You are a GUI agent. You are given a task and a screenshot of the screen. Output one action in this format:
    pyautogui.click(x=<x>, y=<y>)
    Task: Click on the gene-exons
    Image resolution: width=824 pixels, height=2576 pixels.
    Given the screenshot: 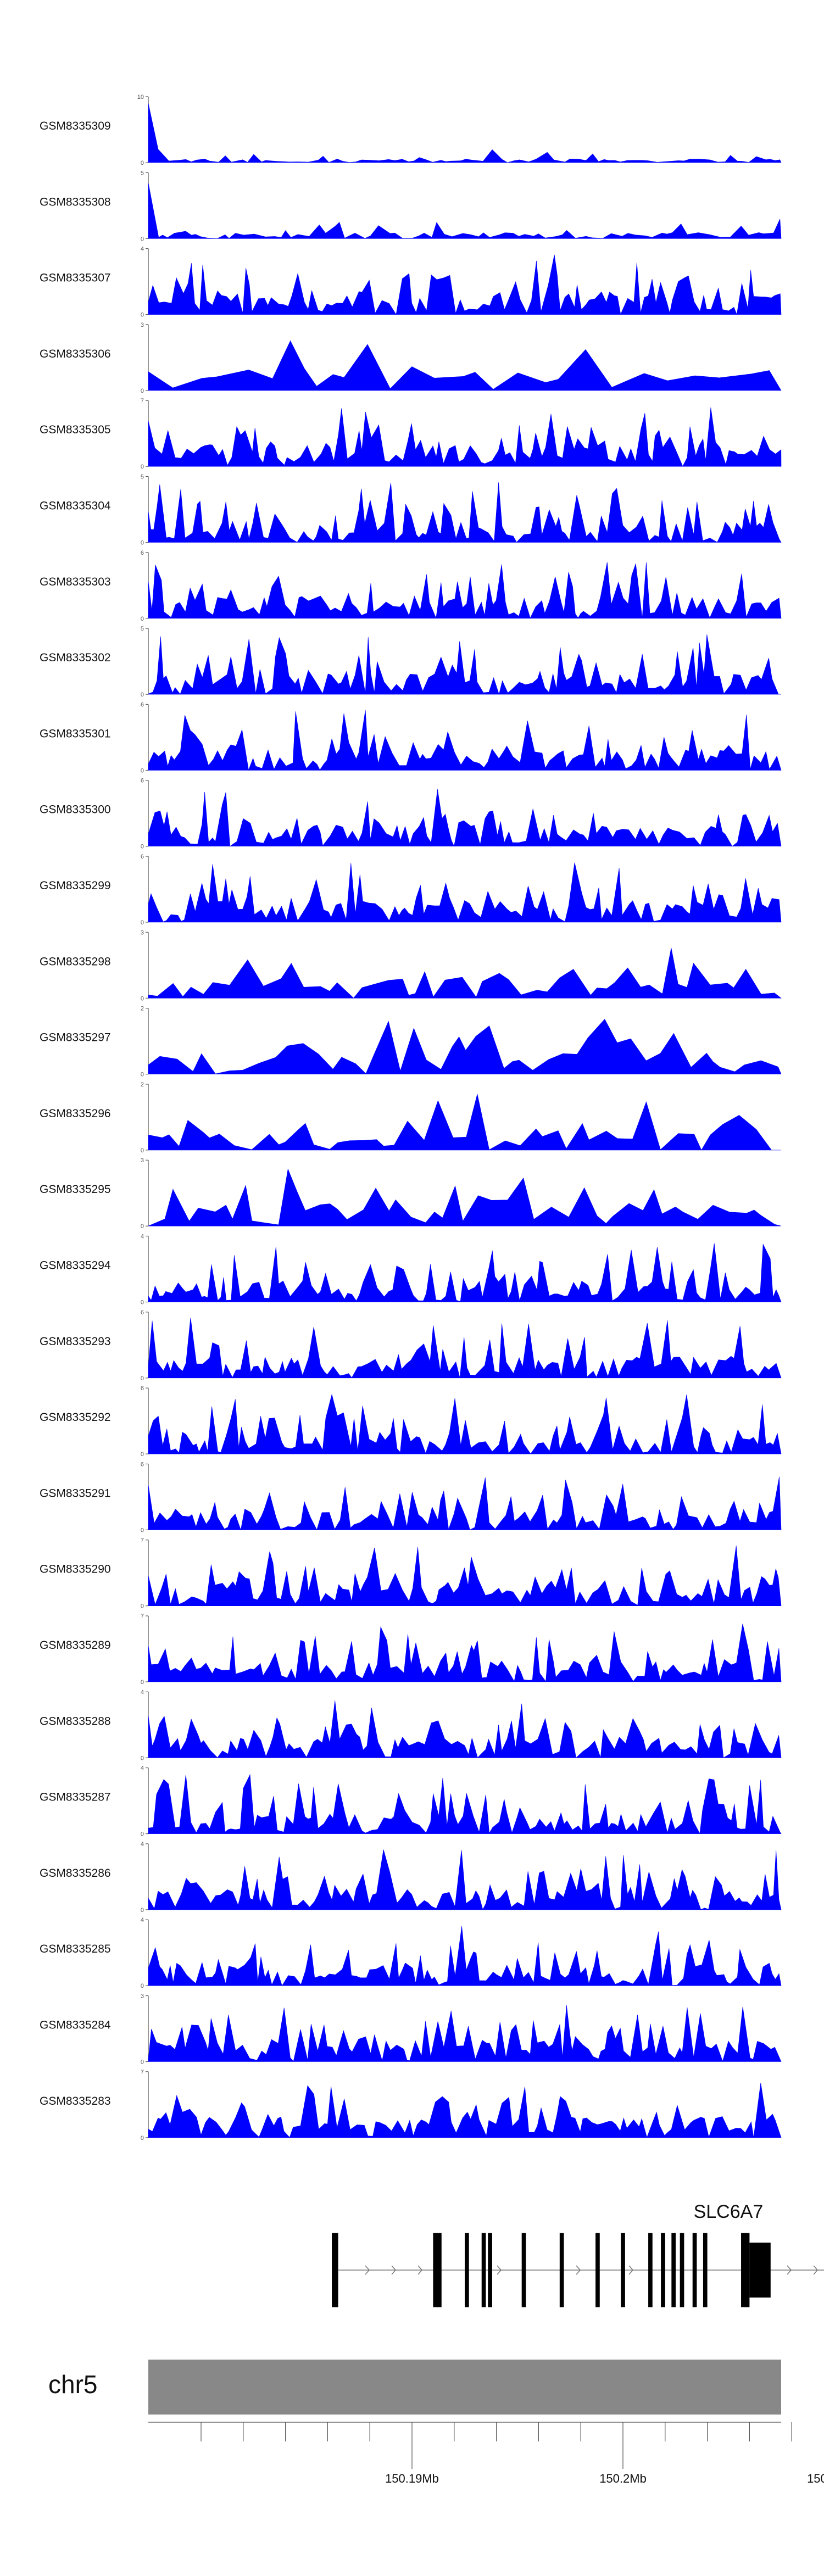 What is the action you would take?
    pyautogui.click(x=551, y=2270)
    